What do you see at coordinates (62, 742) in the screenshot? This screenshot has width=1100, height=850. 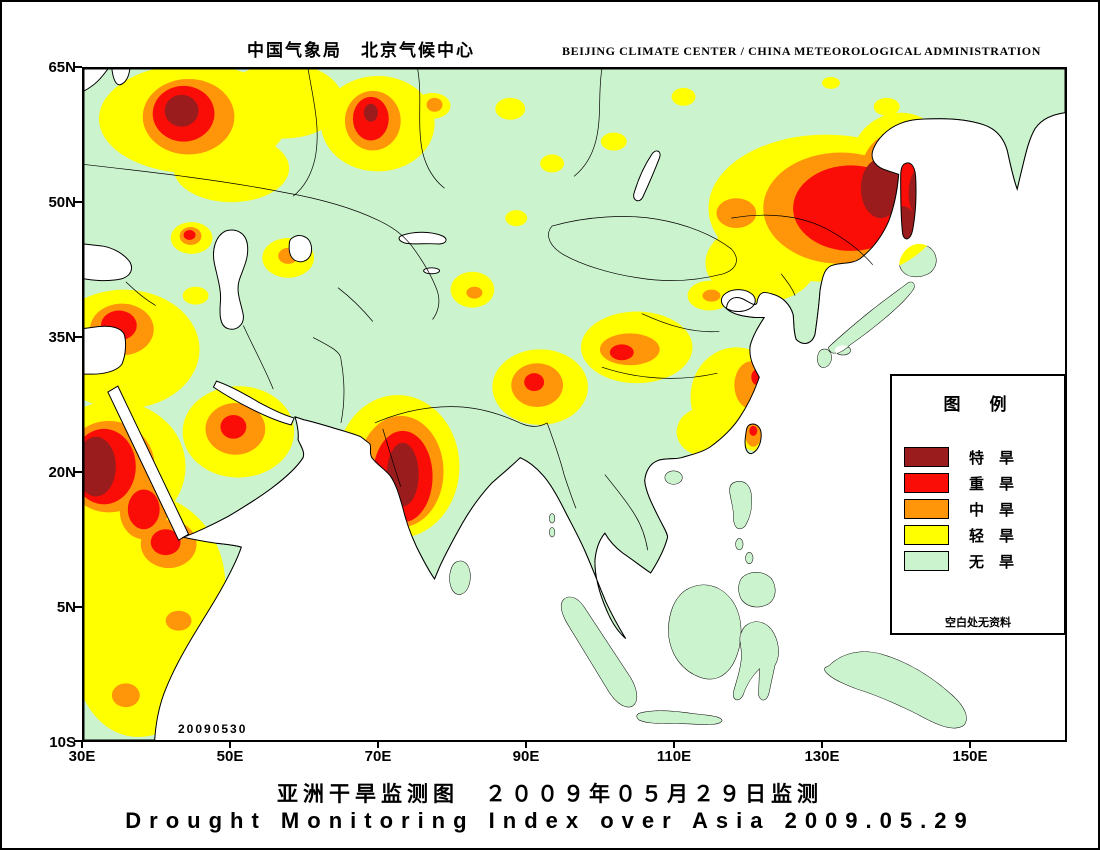 I see `y-axis-label-10s: 10S` at bounding box center [62, 742].